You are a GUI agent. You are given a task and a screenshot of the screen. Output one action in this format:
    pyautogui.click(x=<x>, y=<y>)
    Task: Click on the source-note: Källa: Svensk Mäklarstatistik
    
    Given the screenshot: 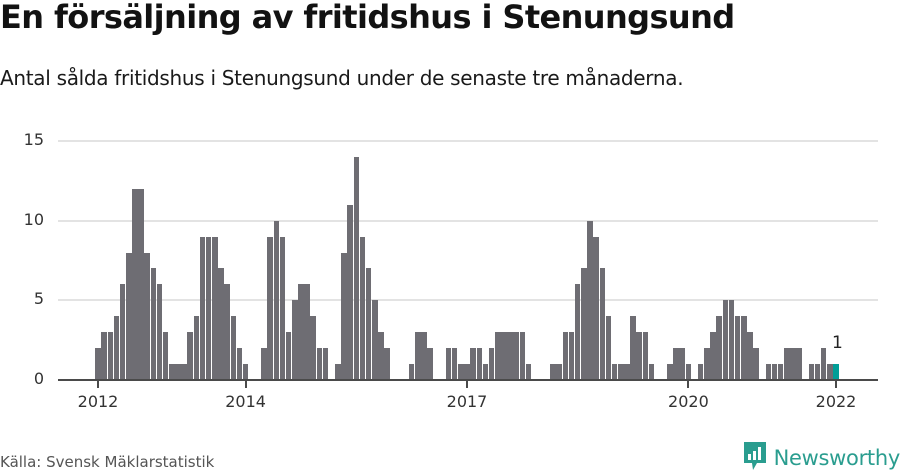 What is the action you would take?
    pyautogui.click(x=107, y=462)
    